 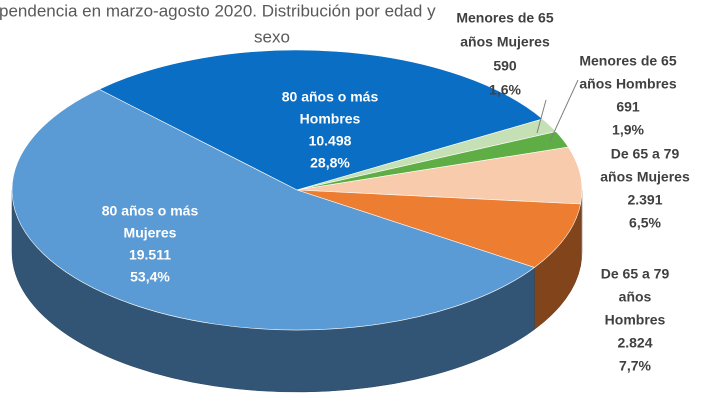 I want to click on data-label: 590, so click(x=505, y=66).